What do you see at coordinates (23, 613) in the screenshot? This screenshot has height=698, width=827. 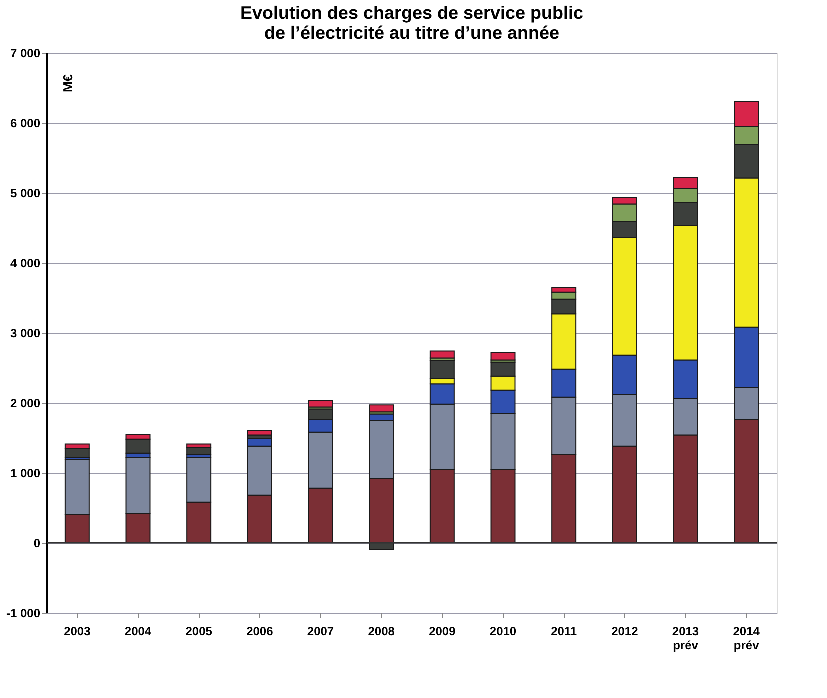 I see `y-tick-label: -1 000` at bounding box center [23, 613].